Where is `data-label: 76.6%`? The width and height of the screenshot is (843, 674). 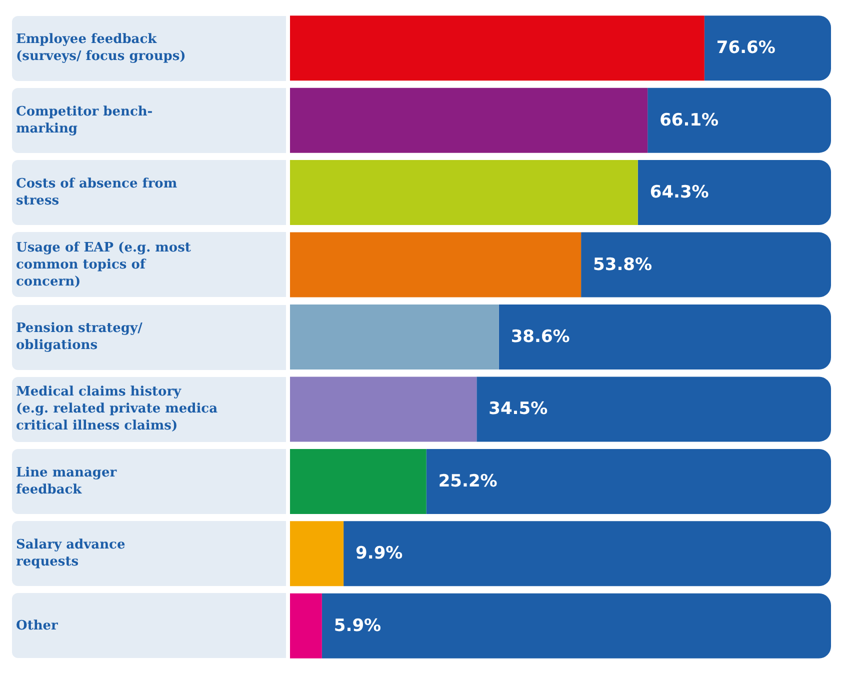
data-label: 76.6% is located at coordinates (746, 48).